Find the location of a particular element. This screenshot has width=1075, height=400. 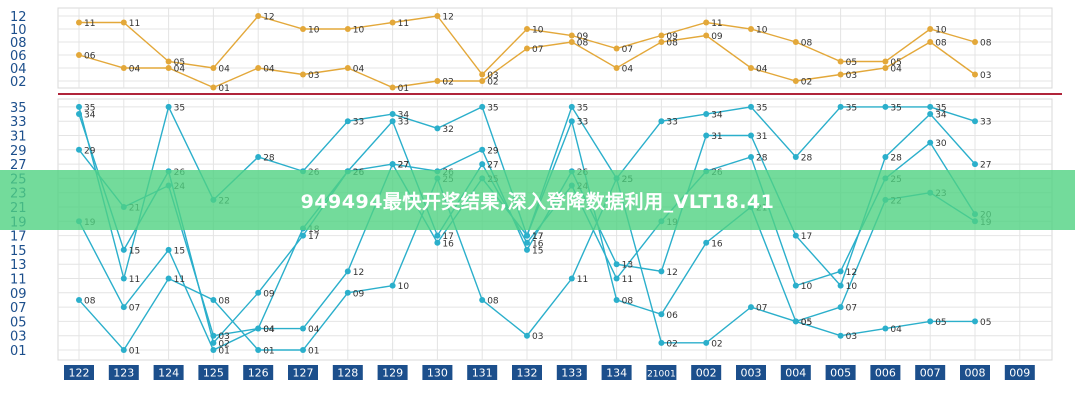

bottom-y-tick-label: 11 is located at coordinates (18, 280).